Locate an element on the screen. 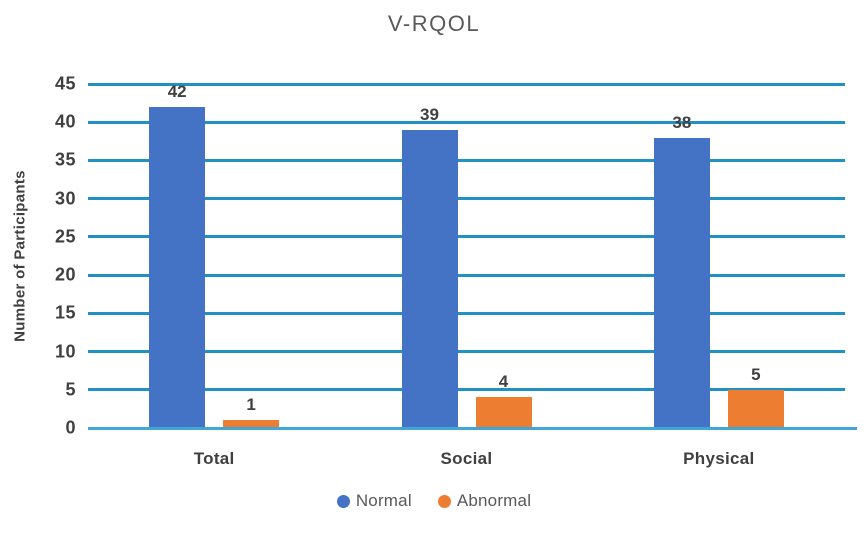 This screenshot has height=535, width=868. y-tick-label-45: 45 is located at coordinates (65, 83).